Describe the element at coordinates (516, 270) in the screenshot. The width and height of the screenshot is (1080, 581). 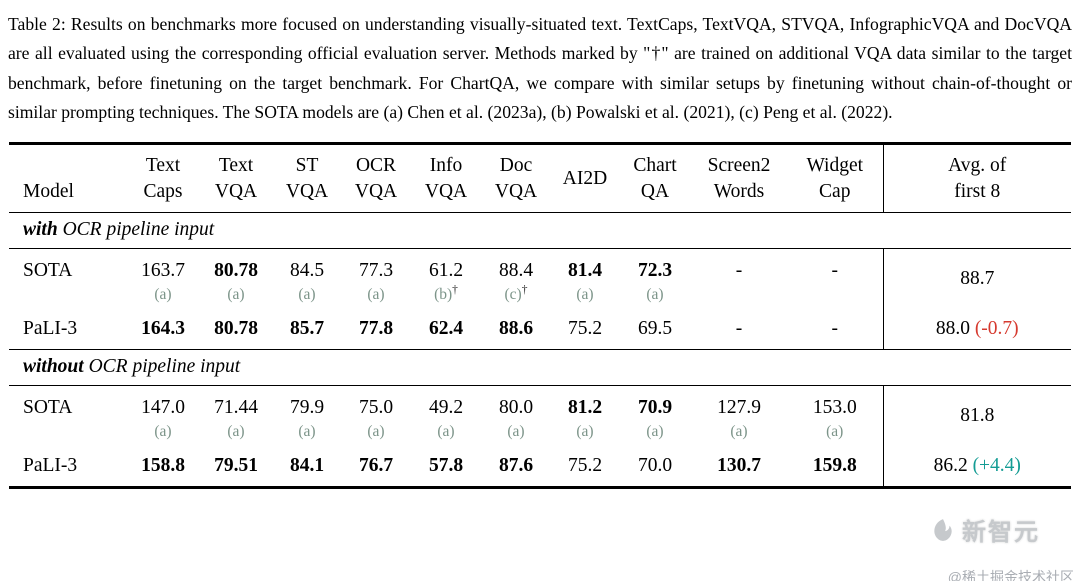
I see `metric-value: 88.4` at that location.